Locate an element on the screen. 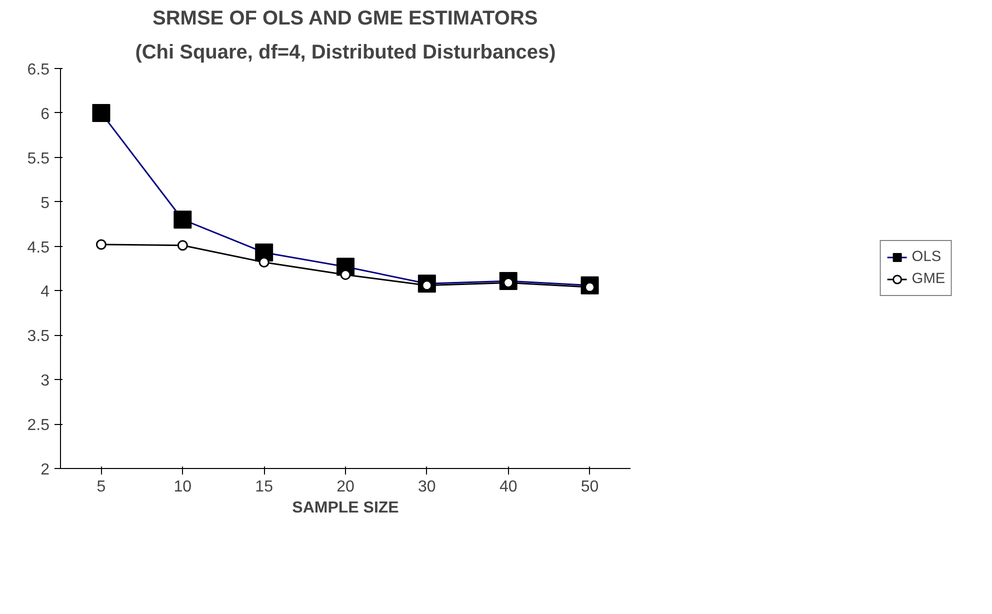 The height and width of the screenshot is (614, 992). chart-title: SRMSE OF OLS AND GME ESTIMATORS is located at coordinates (345, 19).